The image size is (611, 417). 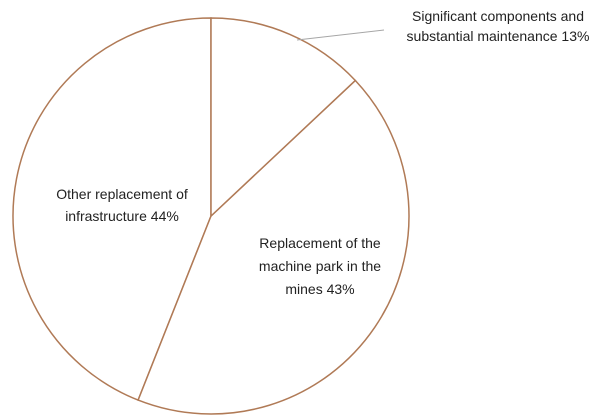 I want to click on label-value: 13%, so click(x=575, y=36).